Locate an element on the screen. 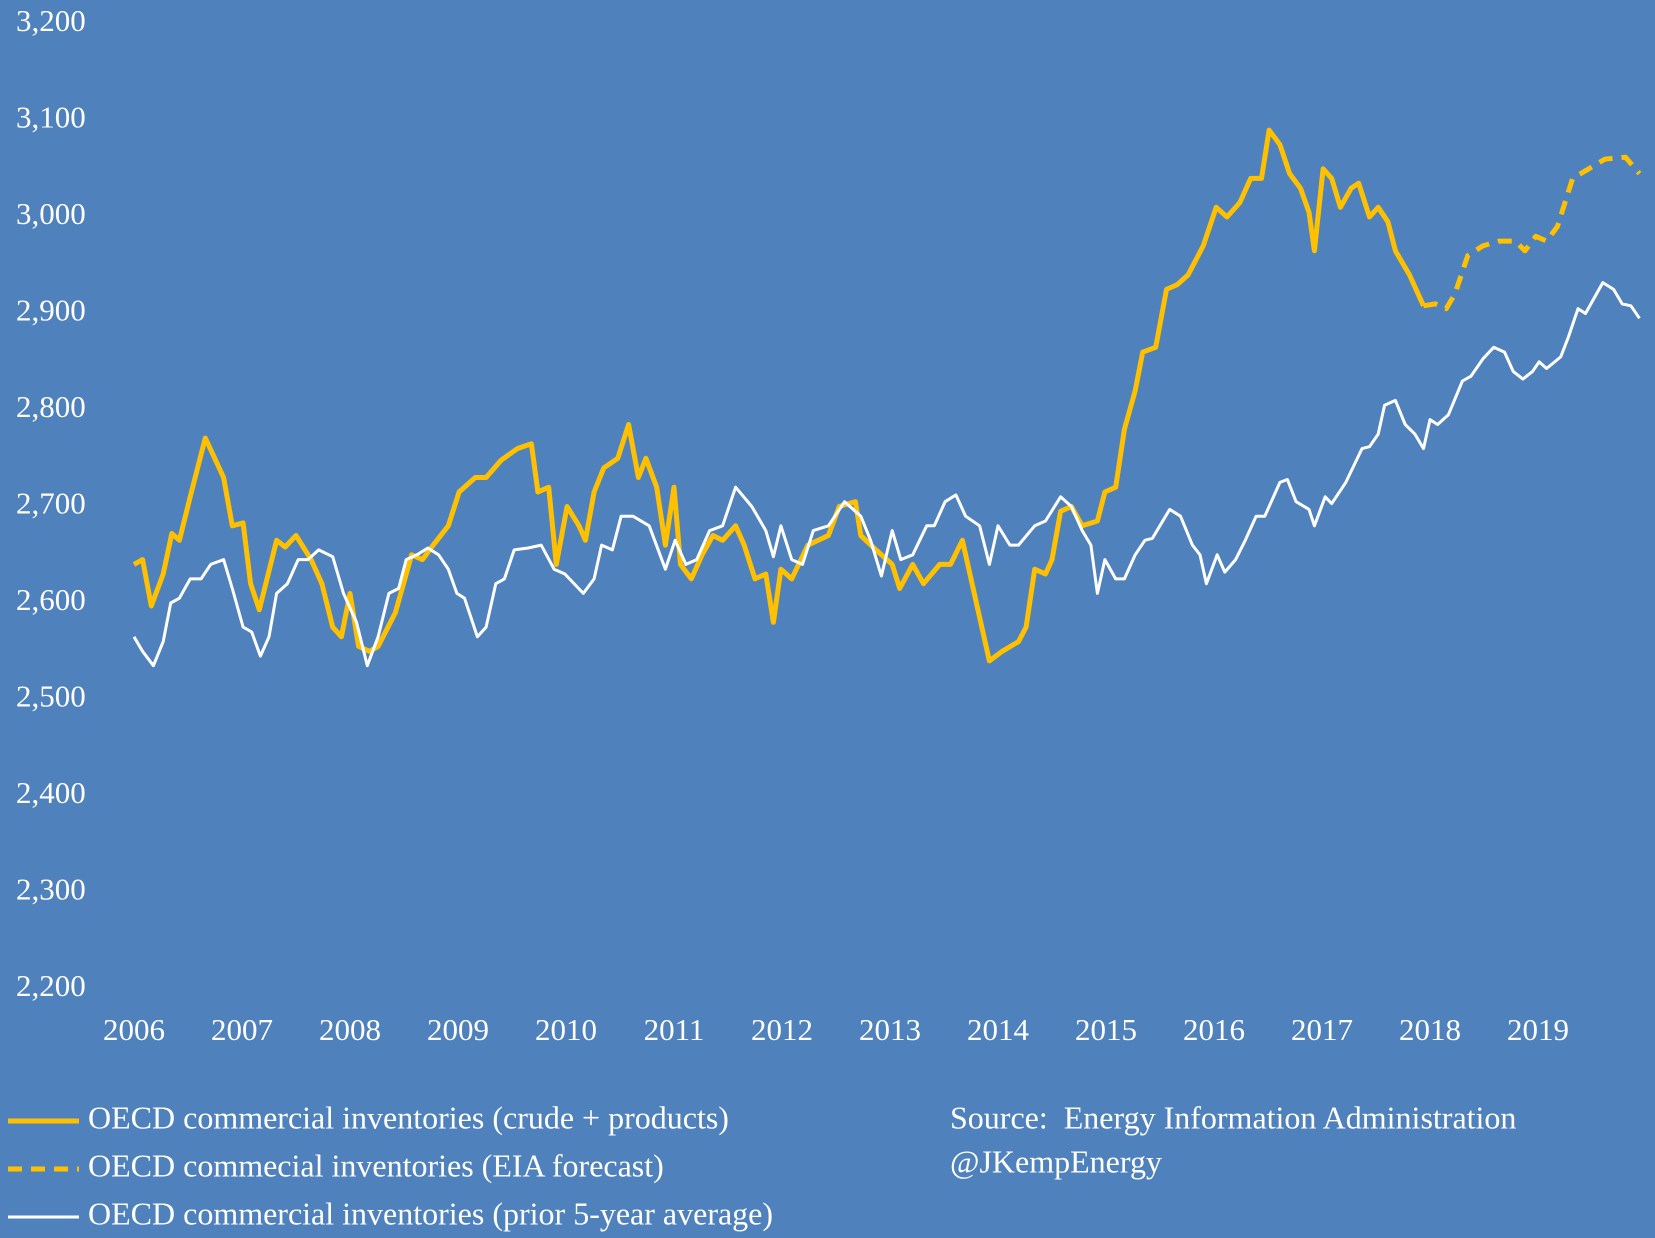 This screenshot has width=1655, height=1238. x-tick-label: 2006 is located at coordinates (134, 1029).